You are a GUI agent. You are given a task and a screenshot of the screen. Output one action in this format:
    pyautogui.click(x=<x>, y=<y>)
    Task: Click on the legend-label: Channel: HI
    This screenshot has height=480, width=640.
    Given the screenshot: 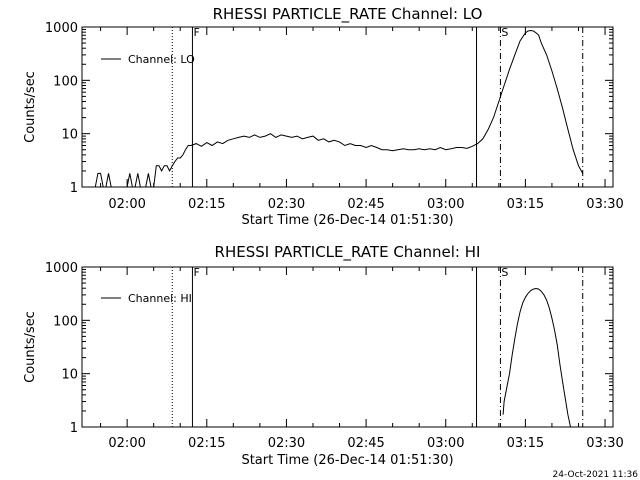 What is the action you would take?
    pyautogui.click(x=160, y=298)
    